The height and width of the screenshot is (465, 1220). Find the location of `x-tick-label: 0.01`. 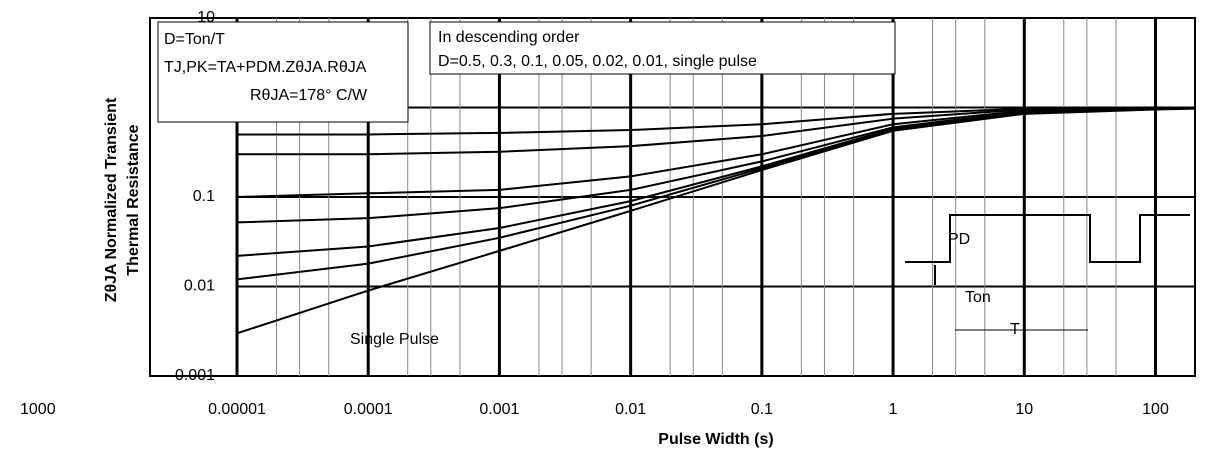

x-tick-label: 0.01 is located at coordinates (630, 409).